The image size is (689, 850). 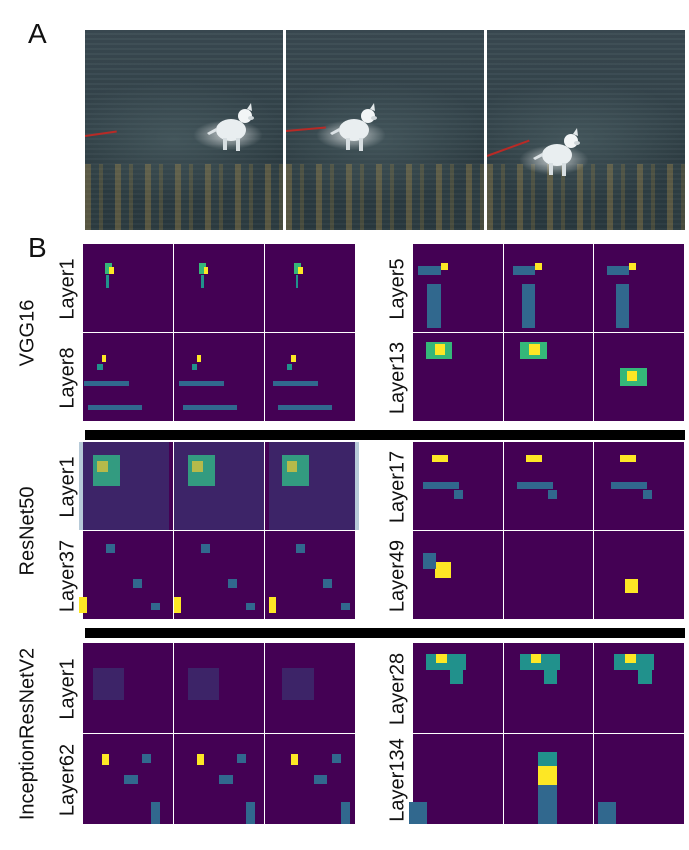 I want to click on model-label-2: InceptionResNetV2, so click(x=27, y=734).